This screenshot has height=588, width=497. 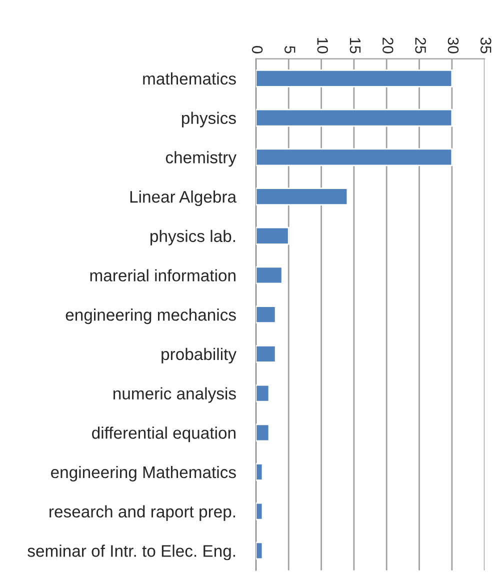 I want to click on y-tick-label: marerial information, so click(x=163, y=275).